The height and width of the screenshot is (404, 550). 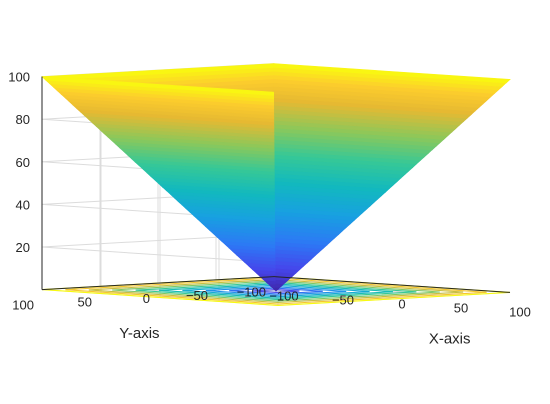 What do you see at coordinates (450, 339) in the screenshot?
I see `x-axis-label: X-axis` at bounding box center [450, 339].